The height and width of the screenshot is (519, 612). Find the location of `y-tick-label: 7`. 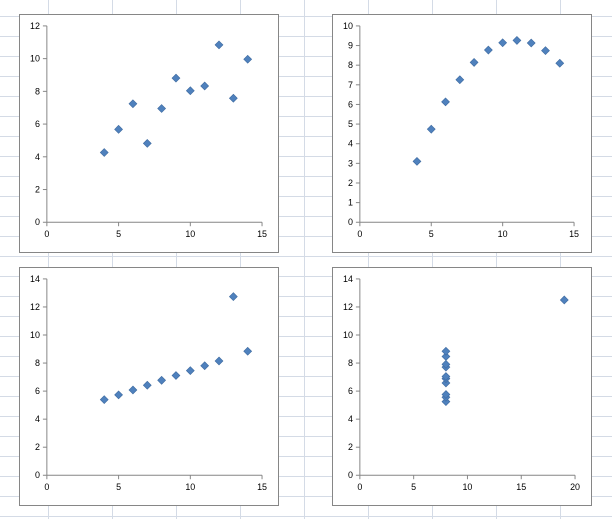

y-tick-label: 7 is located at coordinates (350, 85).